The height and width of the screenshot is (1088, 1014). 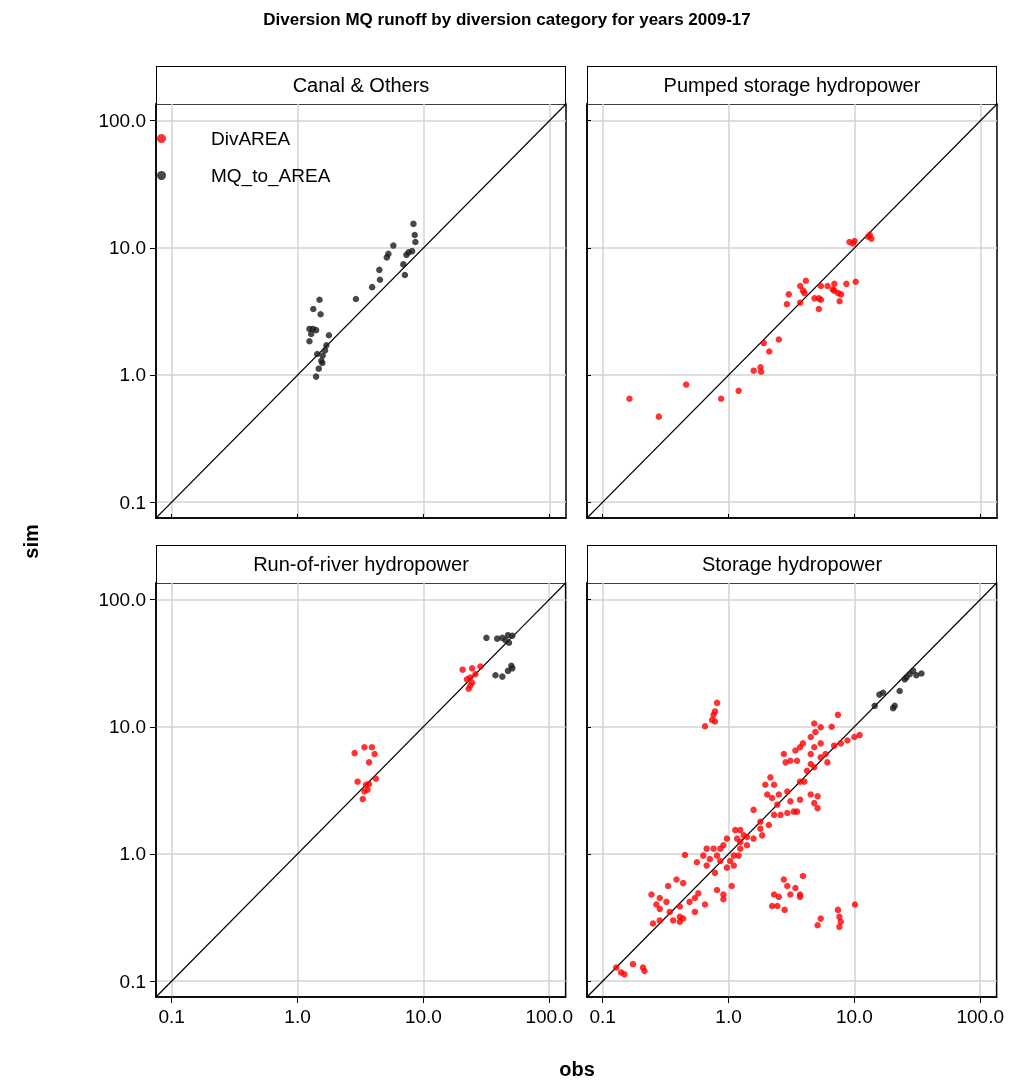 I want to click on chart-title: Canal & Others, so click(x=361, y=85).